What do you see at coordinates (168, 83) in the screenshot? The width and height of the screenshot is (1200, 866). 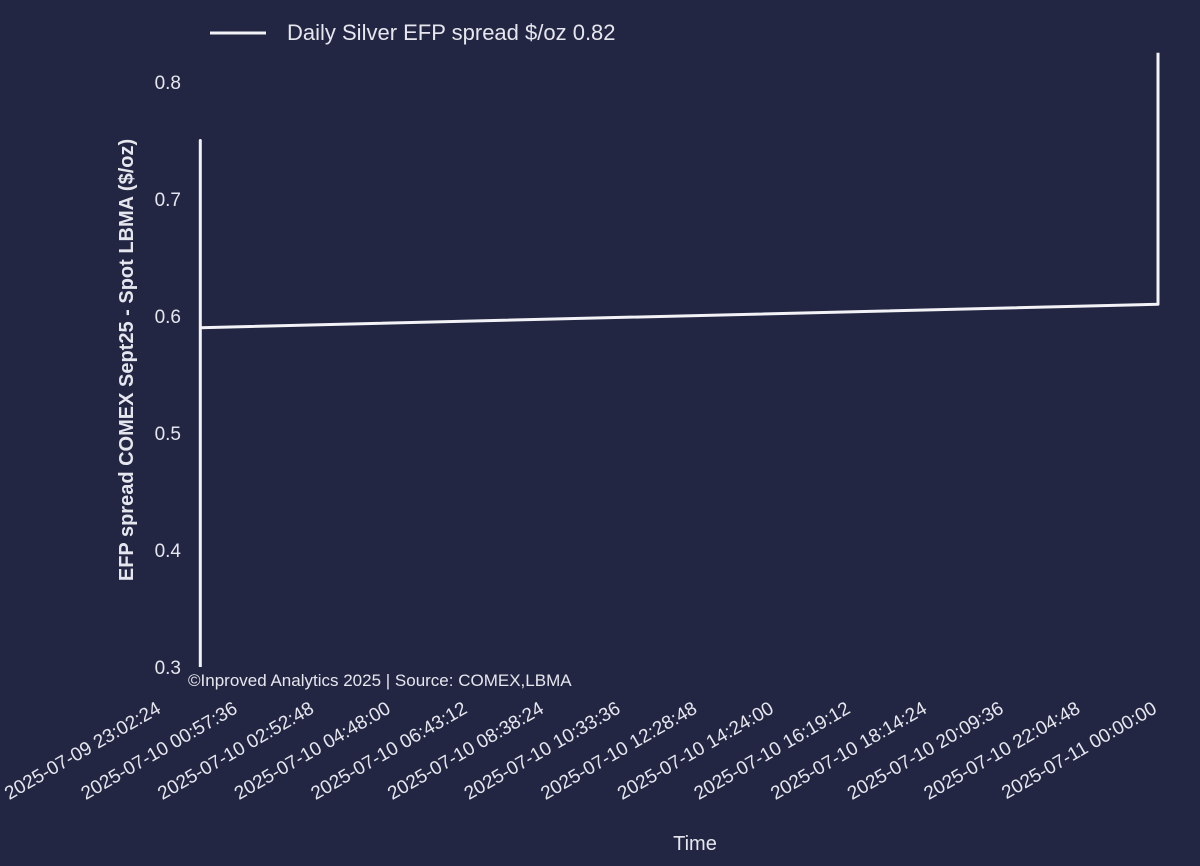 I see `y-tick-label: 0.8` at bounding box center [168, 83].